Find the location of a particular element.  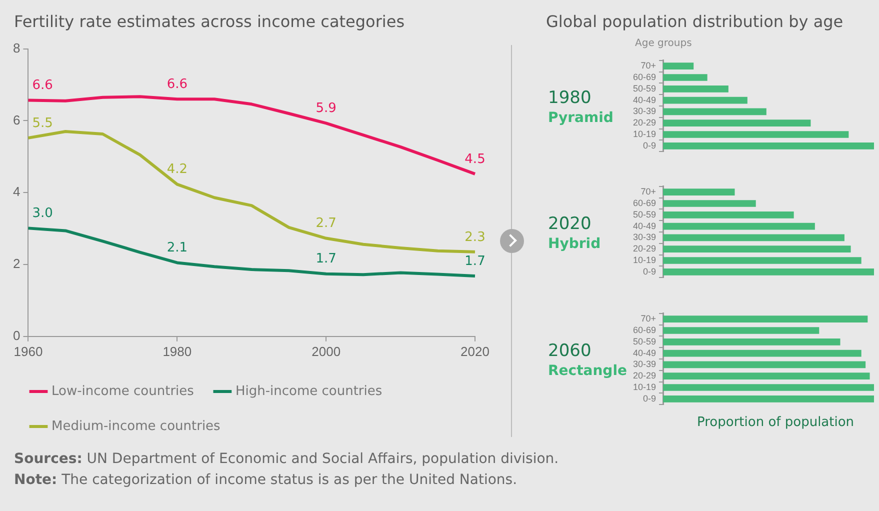

chart-title: Fertility rate estimates across income categories is located at coordinates (209, 21).